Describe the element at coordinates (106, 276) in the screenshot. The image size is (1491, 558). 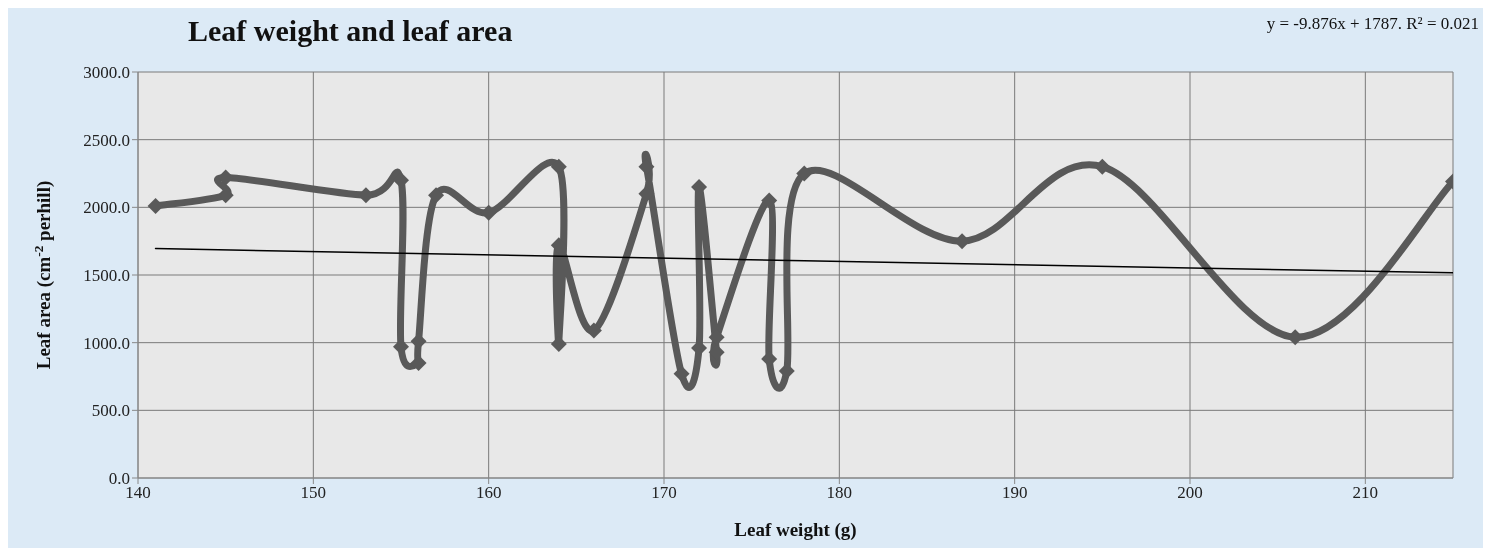
I see `y-tick-label: 1500.0` at that location.